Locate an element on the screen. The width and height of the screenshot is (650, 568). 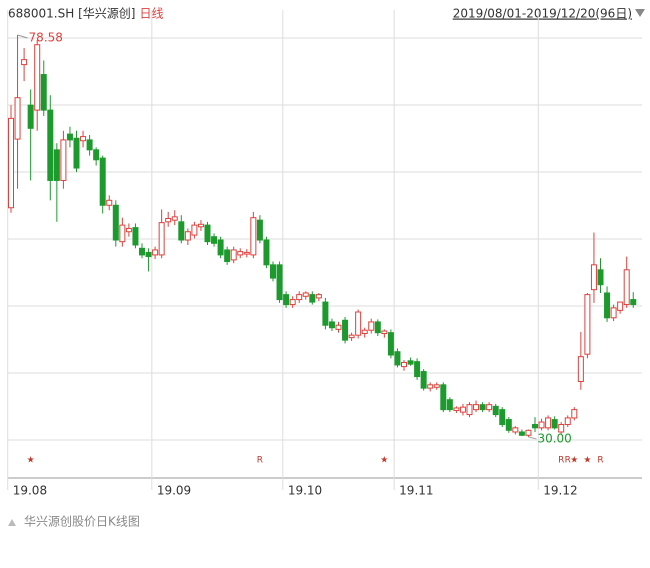
symbol: 688001.SH [华兴源创] is located at coordinates (71, 14).